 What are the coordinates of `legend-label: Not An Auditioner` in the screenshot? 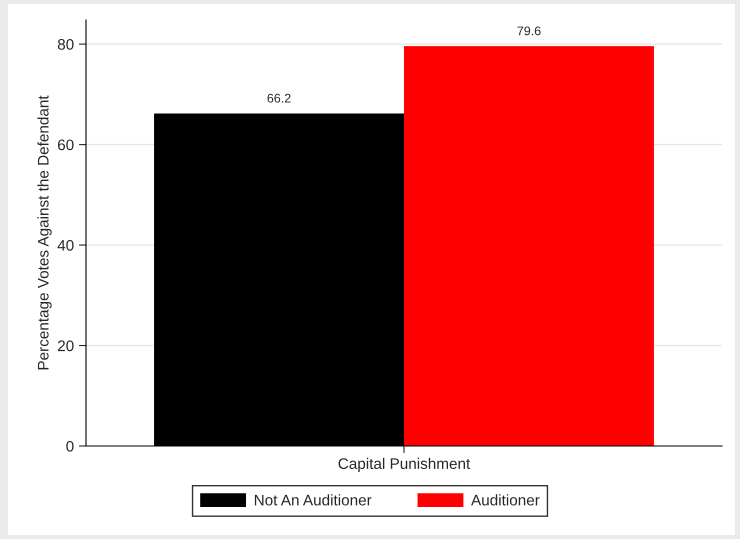 It's located at (313, 500).